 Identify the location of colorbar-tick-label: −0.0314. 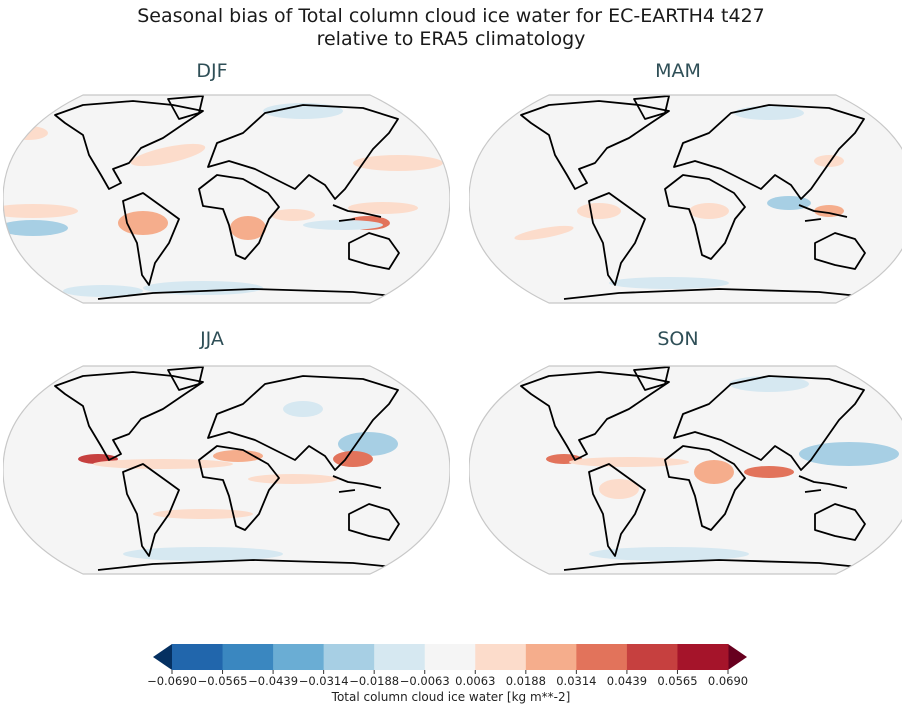
(323, 681).